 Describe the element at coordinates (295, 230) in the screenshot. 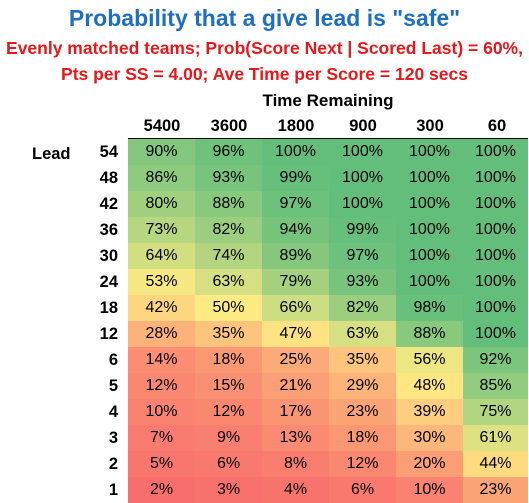

I see `heatmap-cell: 94%` at that location.